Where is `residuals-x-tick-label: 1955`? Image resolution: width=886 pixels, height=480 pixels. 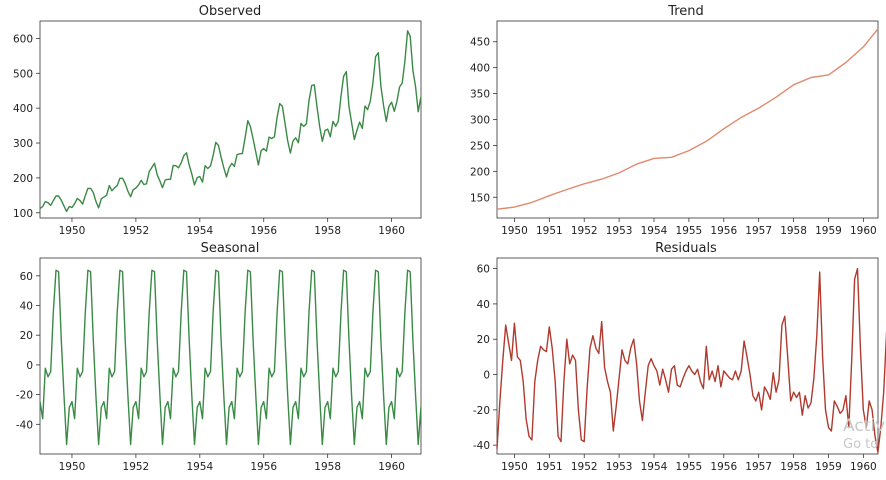
residuals-x-tick-label: 1955 is located at coordinates (689, 467).